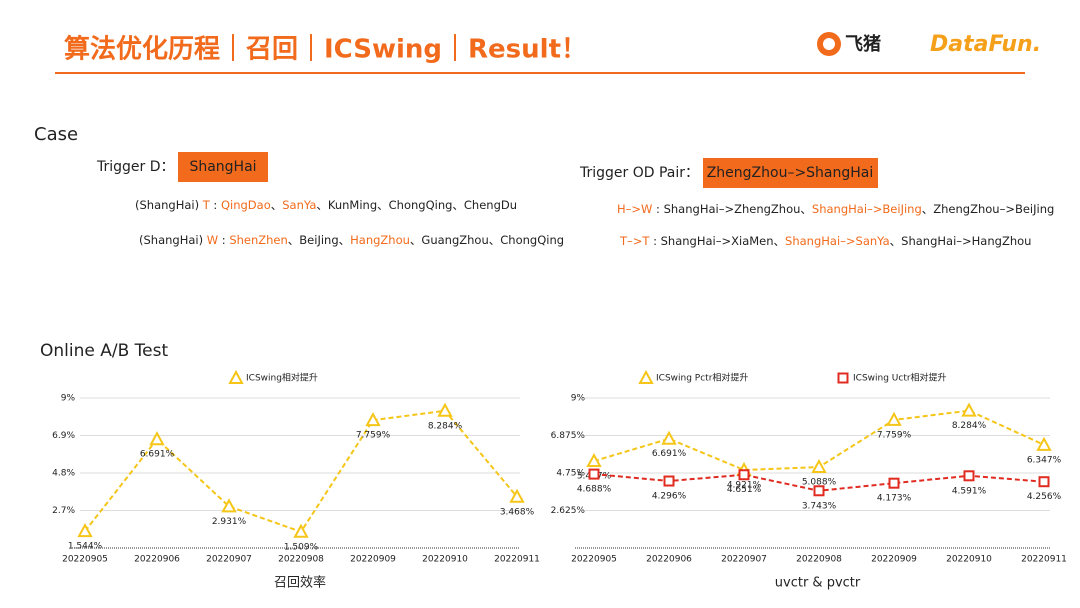 The image size is (1080, 608). What do you see at coordinates (669, 497) in the screenshot?
I see `data-label: 4.296%` at bounding box center [669, 497].